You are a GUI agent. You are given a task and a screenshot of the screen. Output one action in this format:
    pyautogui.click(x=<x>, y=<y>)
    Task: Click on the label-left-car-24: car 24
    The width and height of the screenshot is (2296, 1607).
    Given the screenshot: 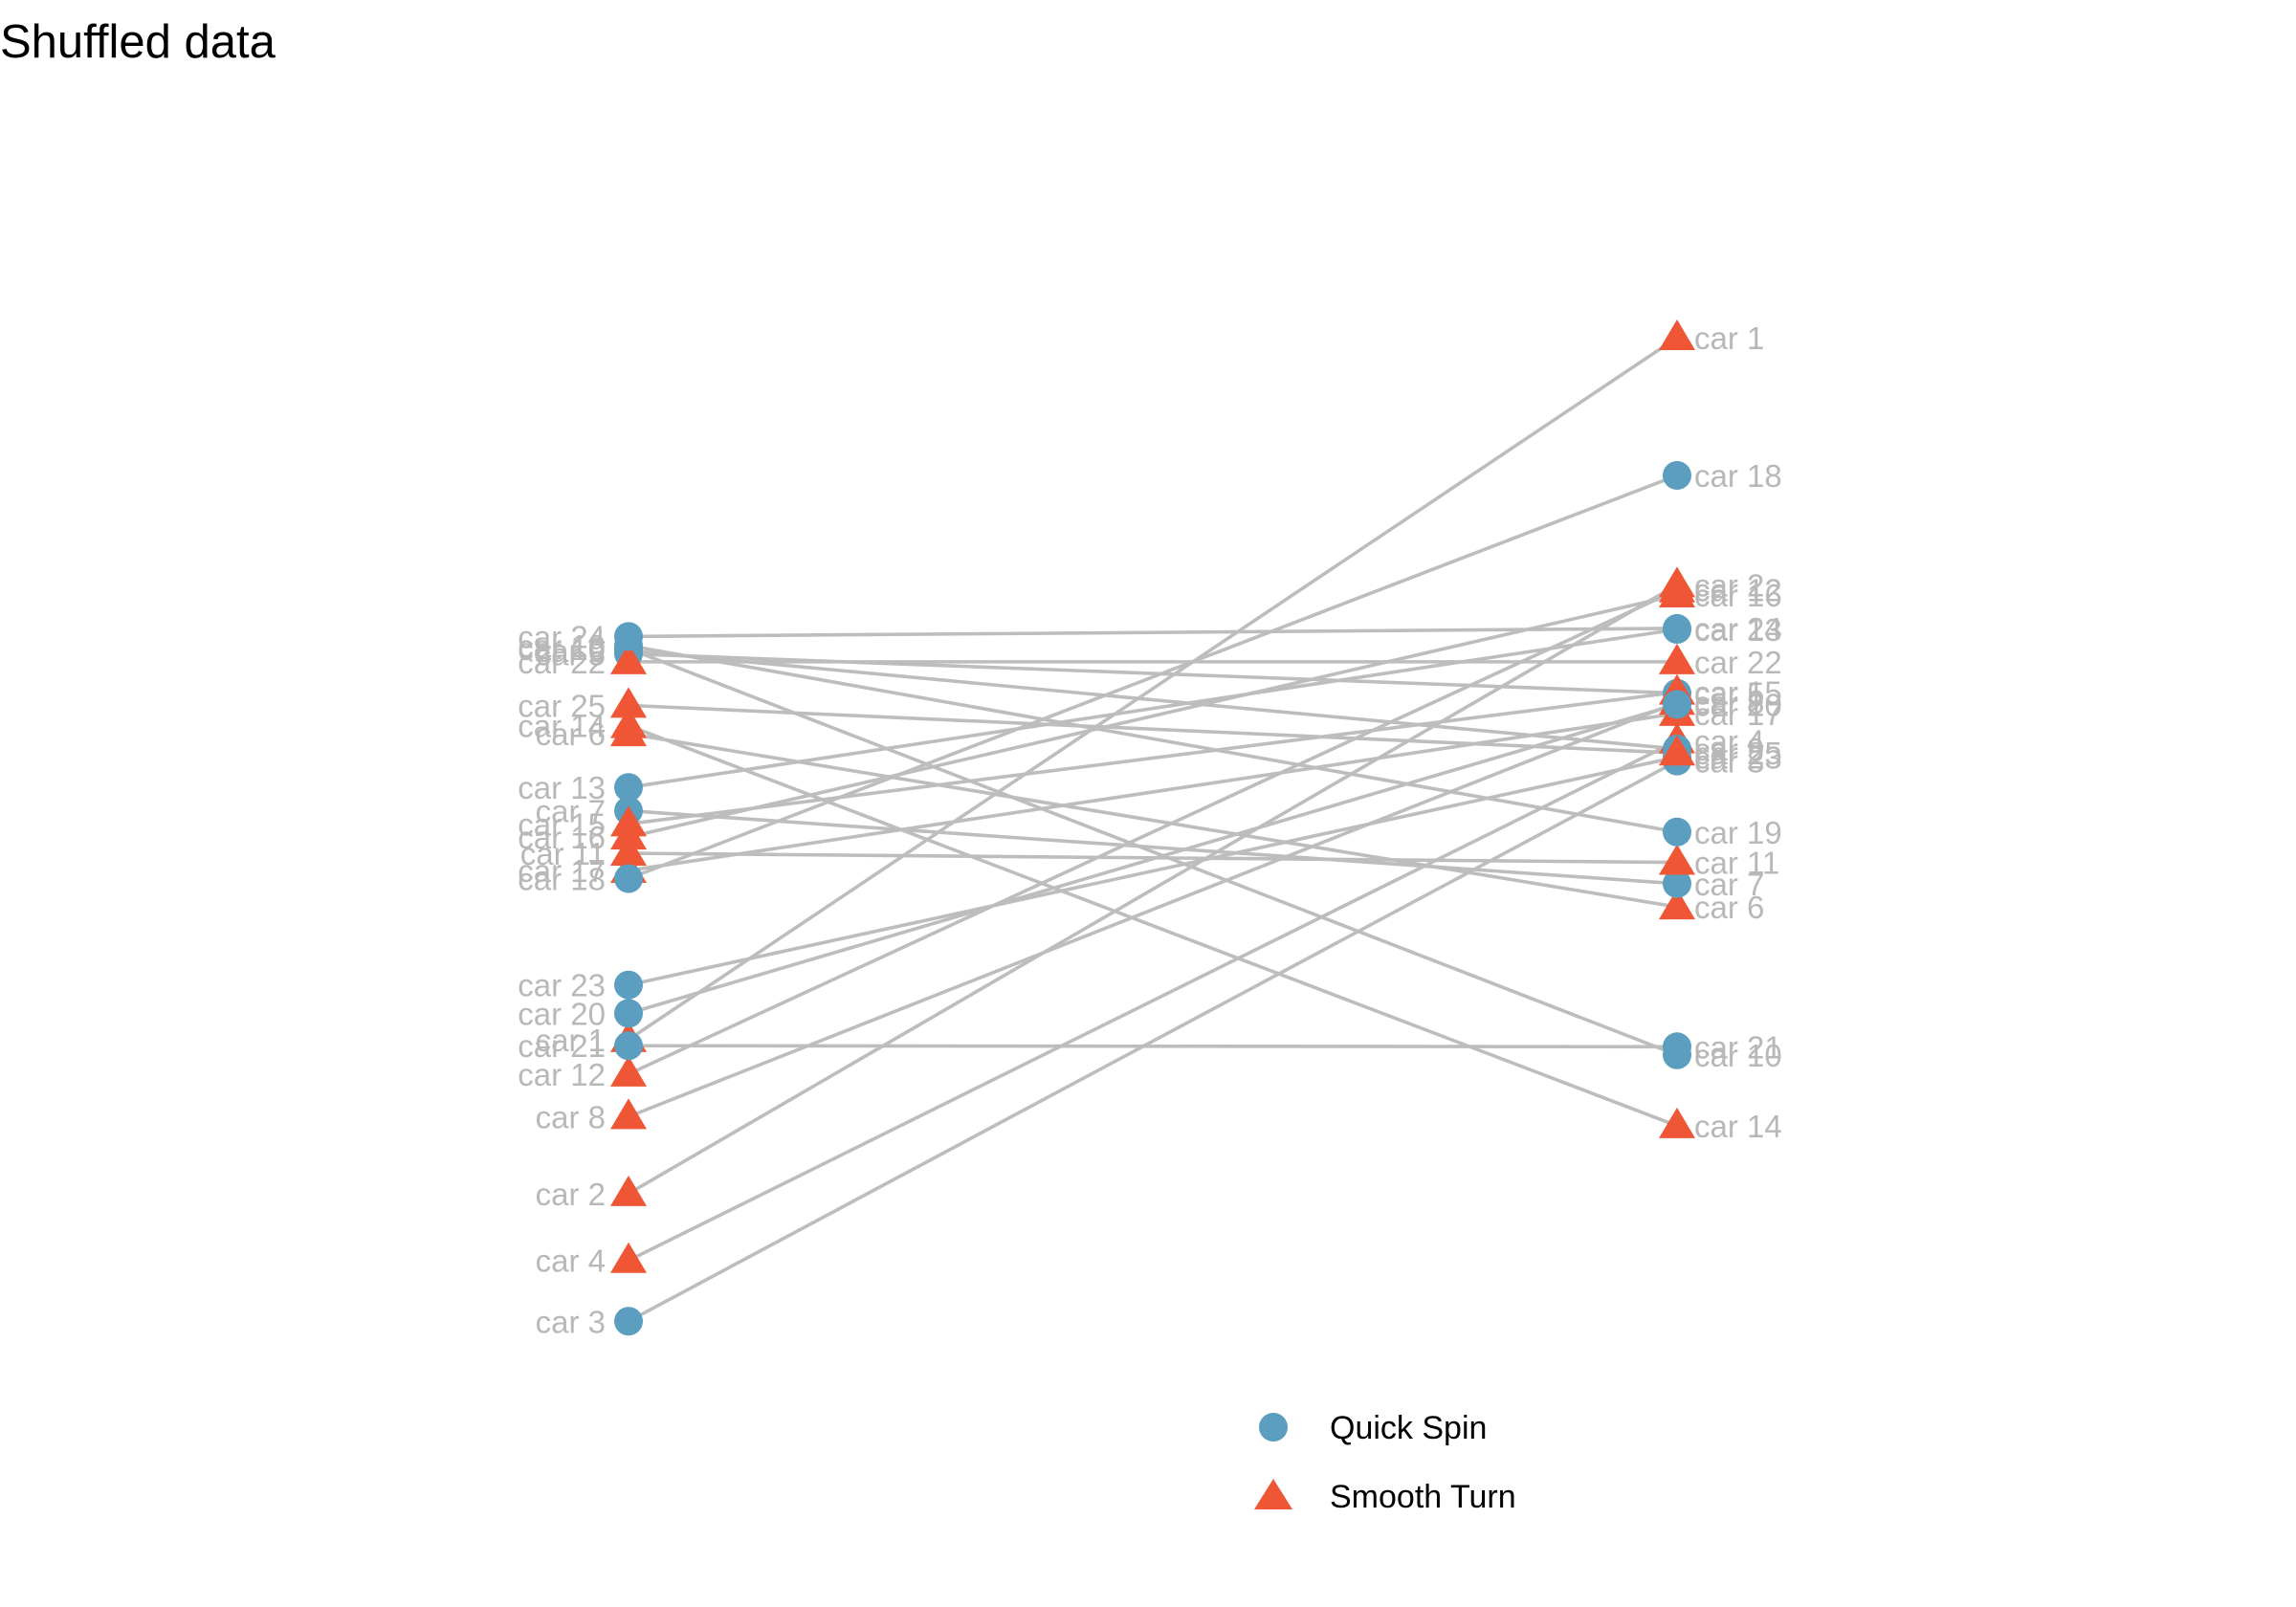 What is the action you would take?
    pyautogui.click(x=562, y=636)
    